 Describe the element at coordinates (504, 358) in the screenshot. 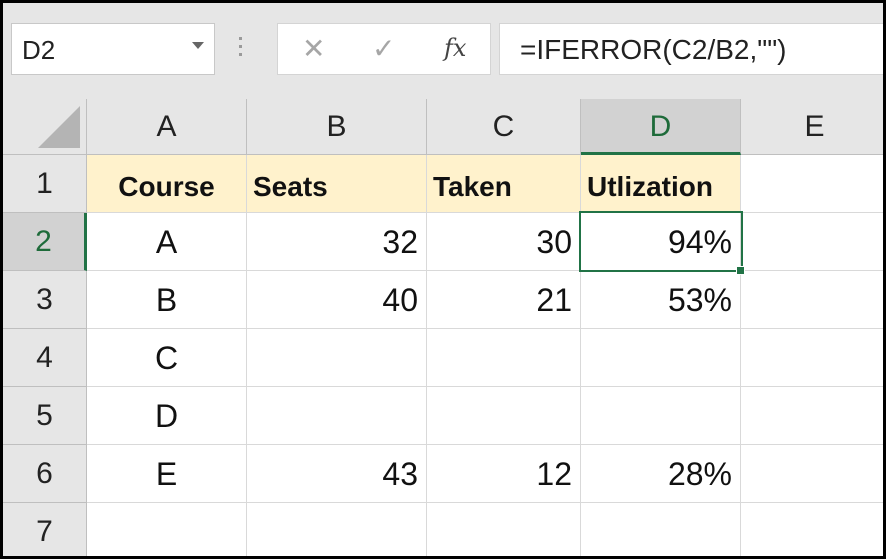

I see `cell-c4` at that location.